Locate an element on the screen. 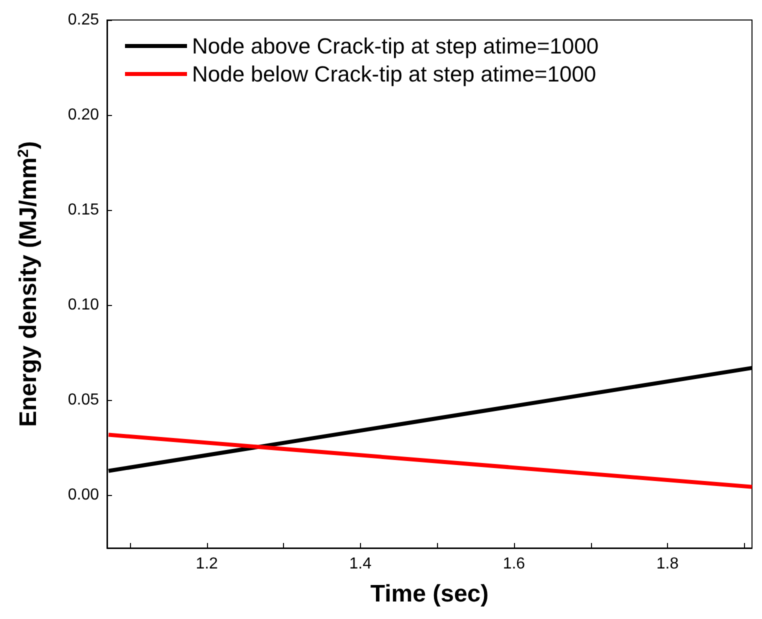 The height and width of the screenshot is (619, 762). y-tick-label: 0.25 is located at coordinates (84, 20).